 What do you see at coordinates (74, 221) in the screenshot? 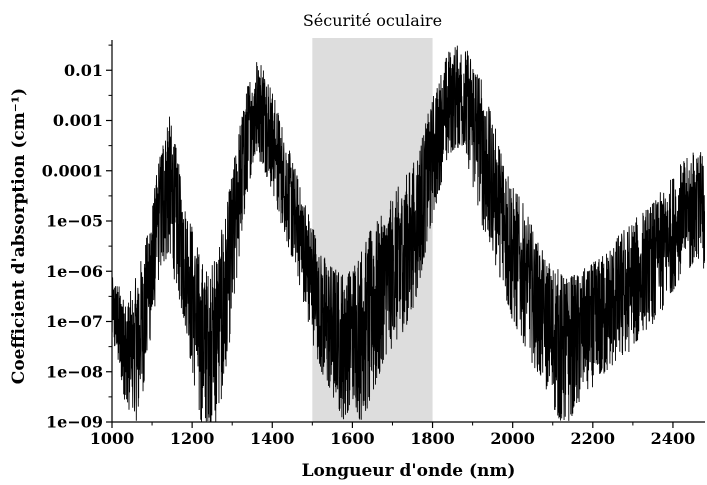
I see `y-tick-label: 1e−05` at bounding box center [74, 221].